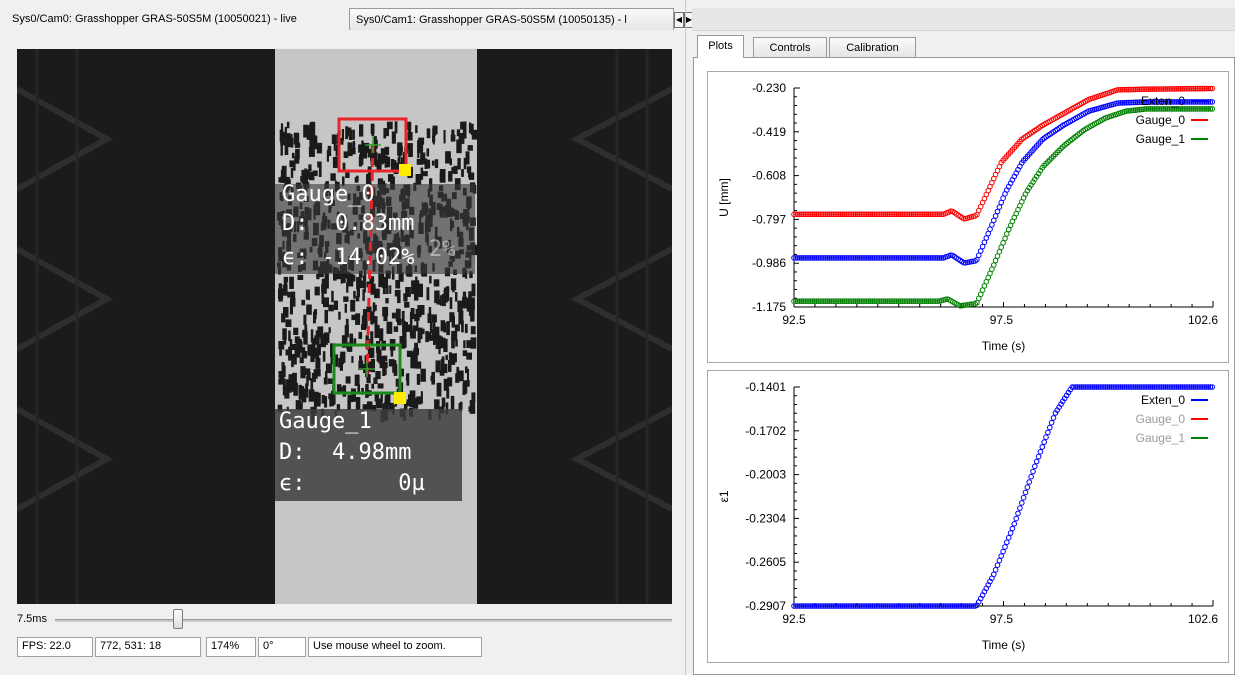 The image size is (1235, 675). Describe the element at coordinates (720, 46) in the screenshot. I see `tab-plots: Plots` at that location.